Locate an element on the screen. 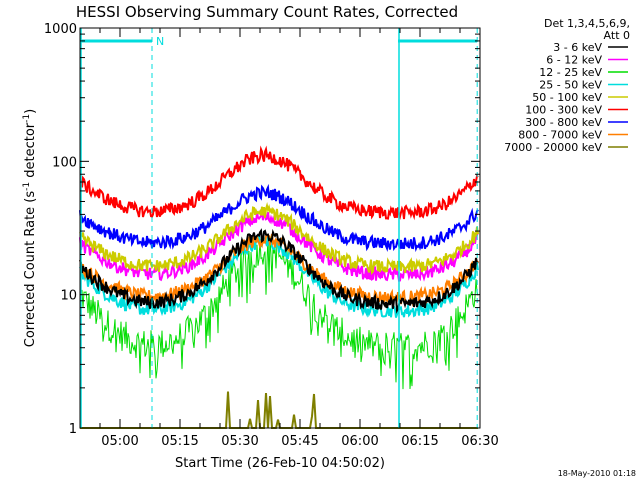 This screenshot has height=485, width=640. x-tick-label: 05:45 is located at coordinates (299, 441).